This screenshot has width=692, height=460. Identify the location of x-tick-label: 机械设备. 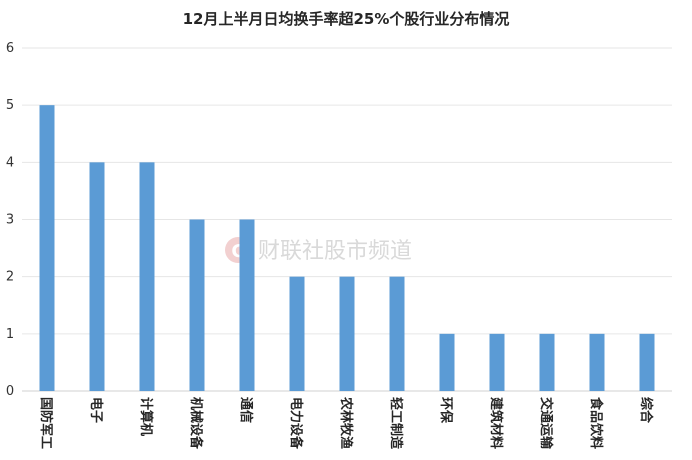
(196, 423).